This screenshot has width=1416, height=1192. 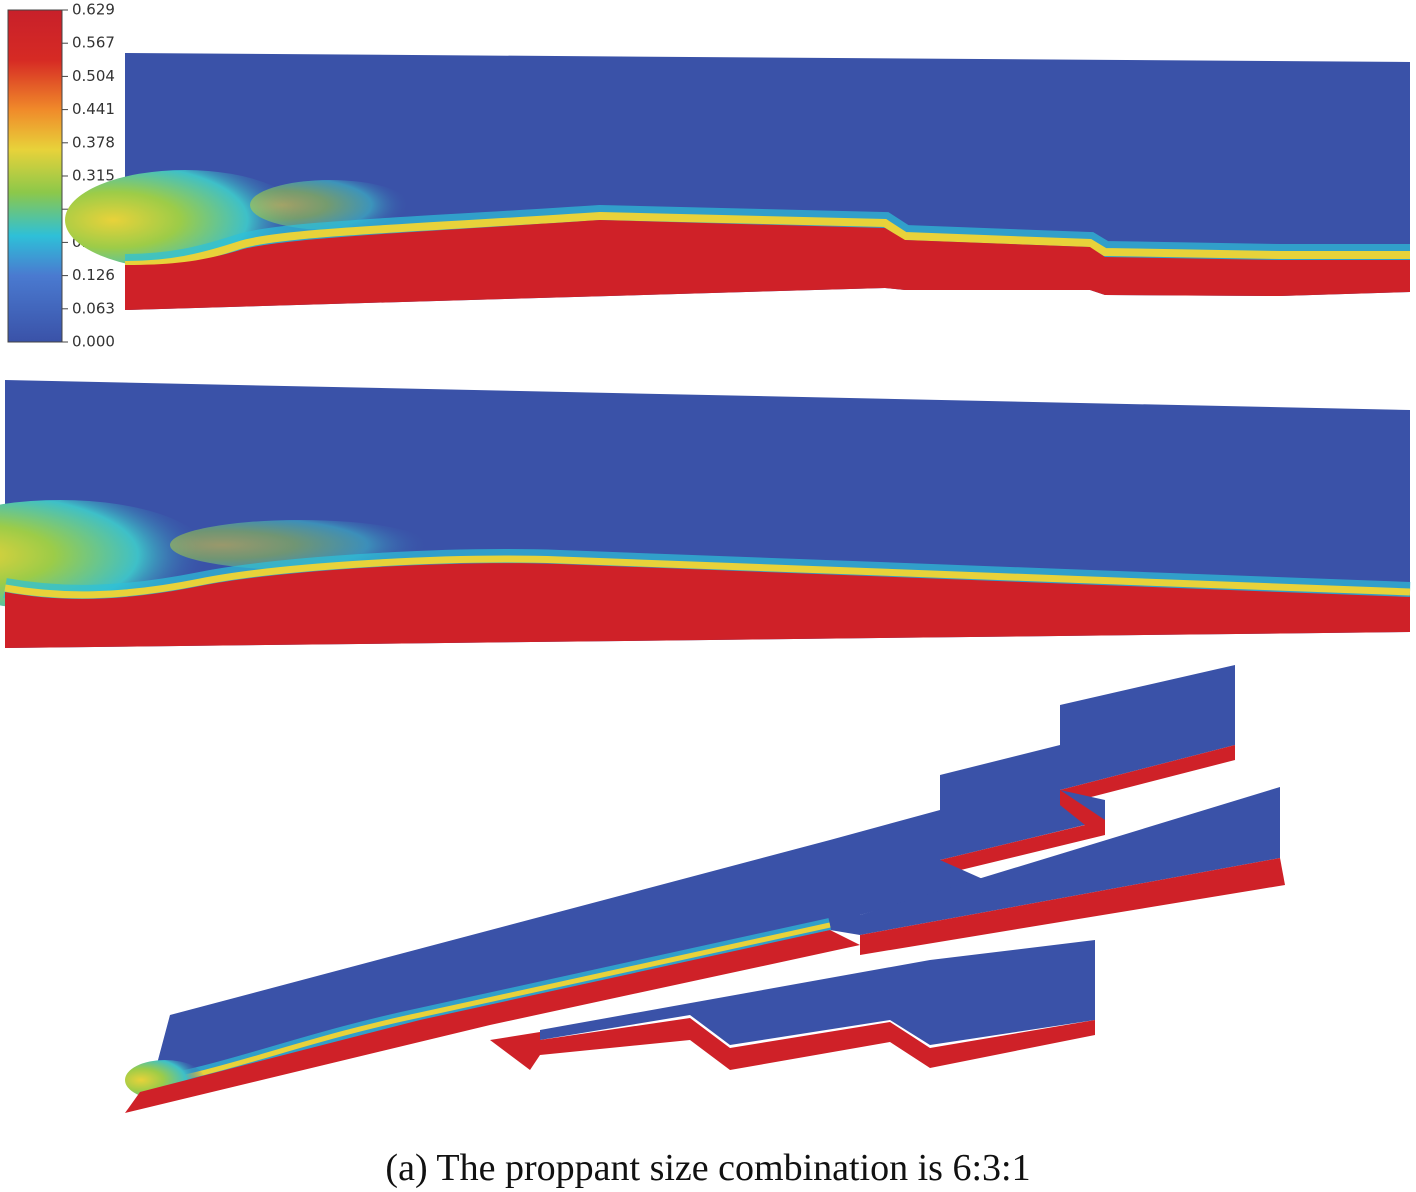 I want to click on tick-label: 0.378, so click(x=93, y=142).